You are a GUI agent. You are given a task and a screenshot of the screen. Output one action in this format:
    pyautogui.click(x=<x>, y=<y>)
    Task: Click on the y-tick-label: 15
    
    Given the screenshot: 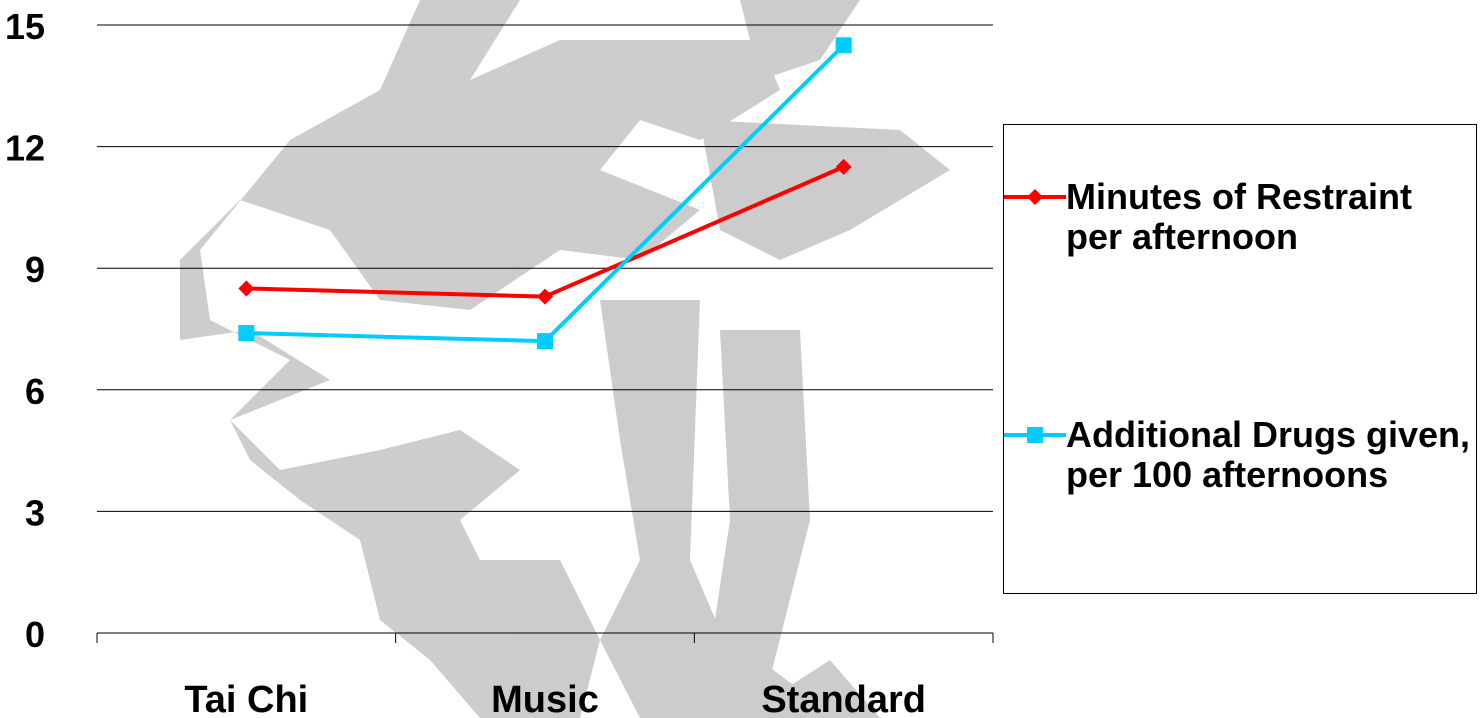 What is the action you would take?
    pyautogui.click(x=25, y=26)
    